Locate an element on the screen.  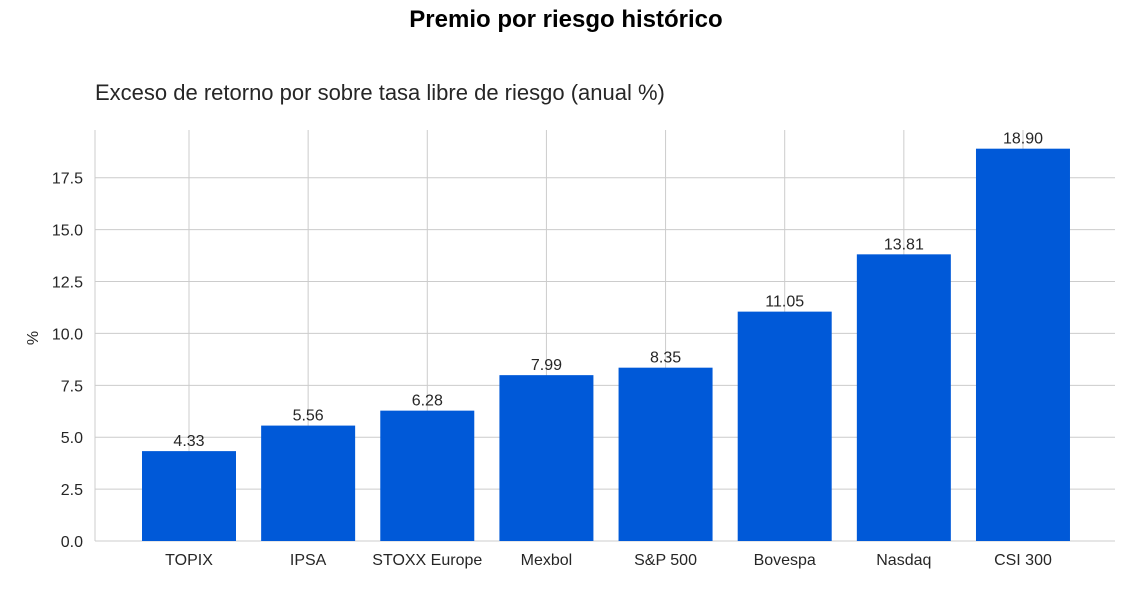
y-tick-label: 12.5 is located at coordinates (67, 283).